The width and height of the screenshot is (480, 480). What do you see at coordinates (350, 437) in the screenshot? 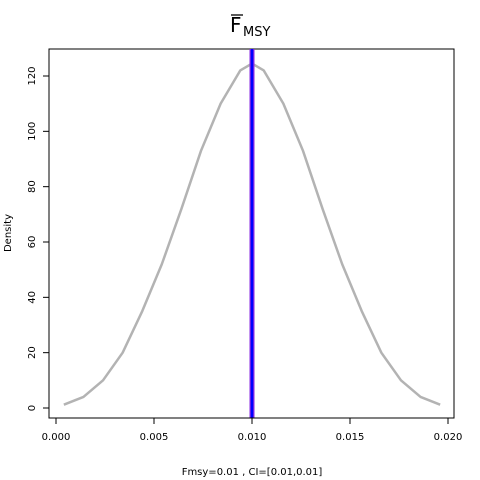
I see `x-tick-label: 0.015` at bounding box center [350, 437].